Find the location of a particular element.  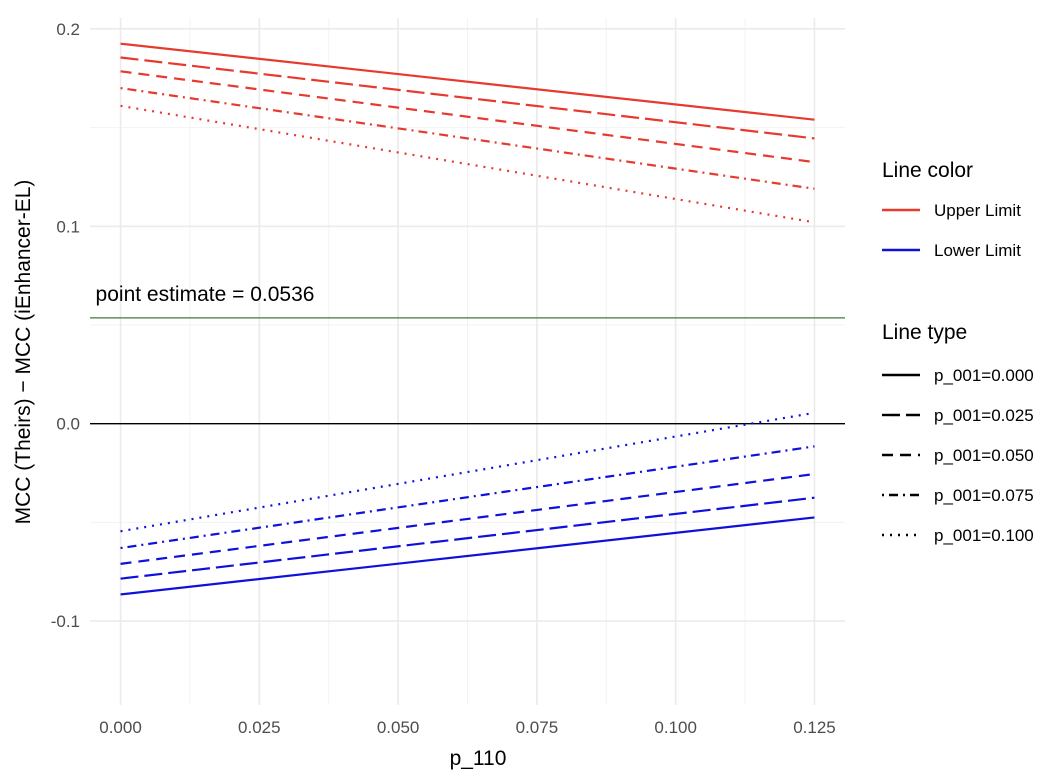

x-tick-label: 0.050 is located at coordinates (398, 727).